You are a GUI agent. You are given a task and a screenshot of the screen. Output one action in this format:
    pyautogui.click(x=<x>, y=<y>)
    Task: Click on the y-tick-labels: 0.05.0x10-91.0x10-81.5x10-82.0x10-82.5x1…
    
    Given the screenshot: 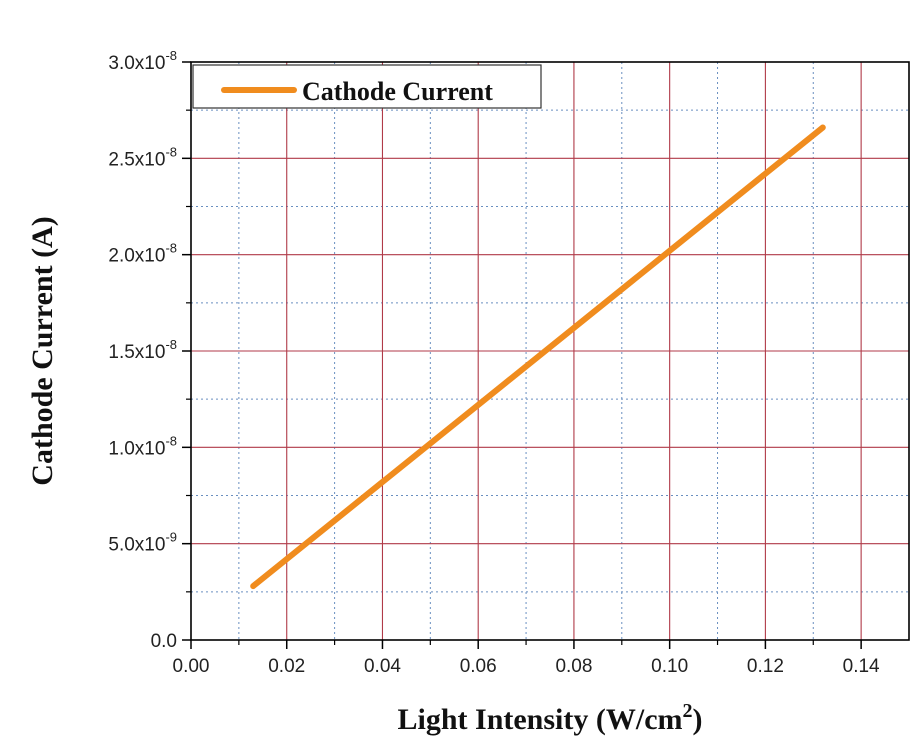 What is the action you would take?
    pyautogui.click(x=142, y=350)
    